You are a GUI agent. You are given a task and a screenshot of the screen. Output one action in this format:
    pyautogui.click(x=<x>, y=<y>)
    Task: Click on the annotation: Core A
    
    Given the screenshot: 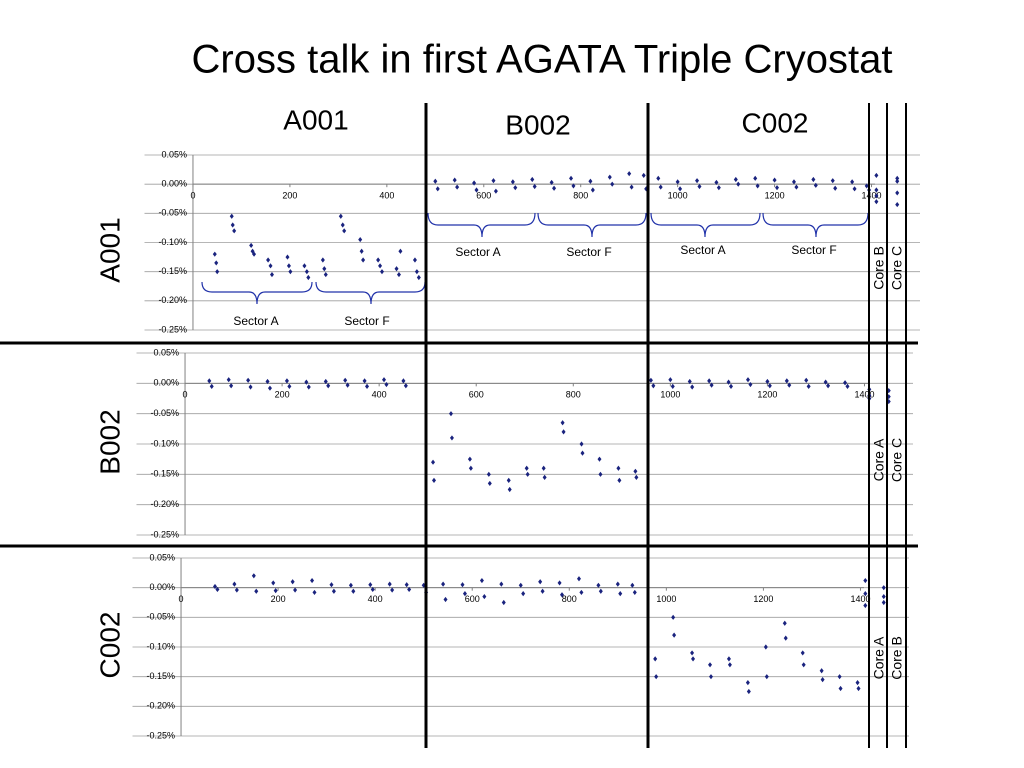 What is the action you would take?
    pyautogui.click(x=879, y=657)
    